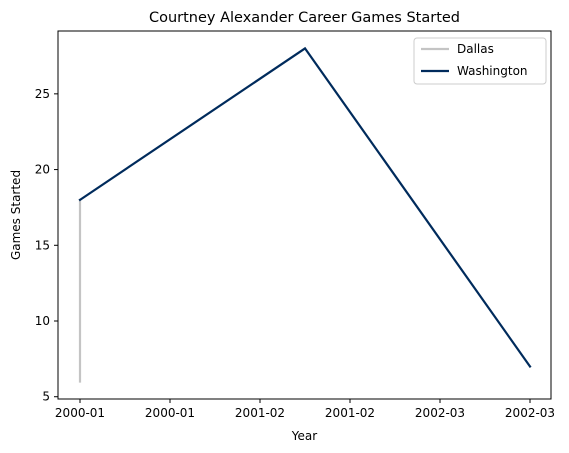 Image resolution: width=569 pixels, height=453 pixels. Describe the element at coordinates (16, 215) in the screenshot. I see `y-axis-label: Games Started` at that location.